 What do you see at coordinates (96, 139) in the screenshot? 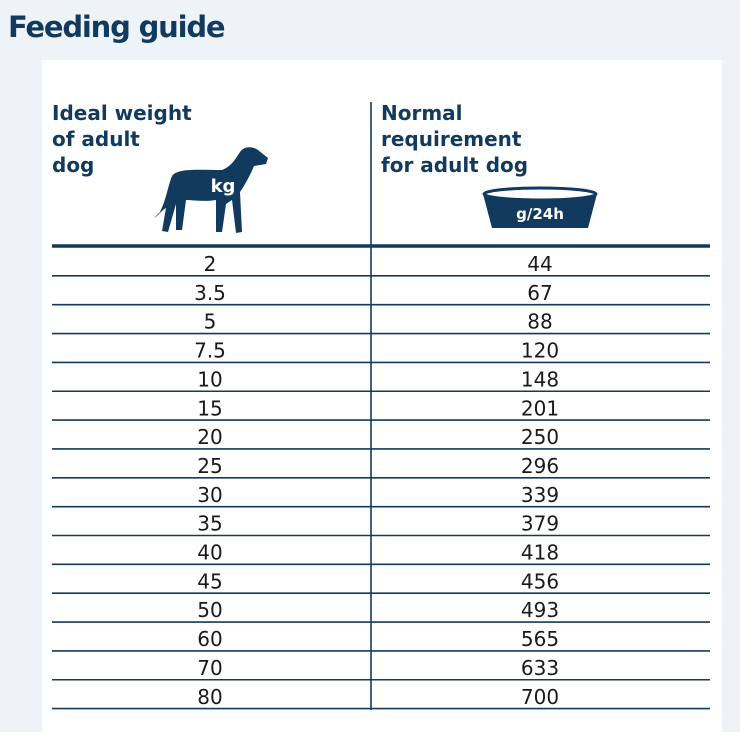
I see `column-header-line: of adult` at bounding box center [96, 139].